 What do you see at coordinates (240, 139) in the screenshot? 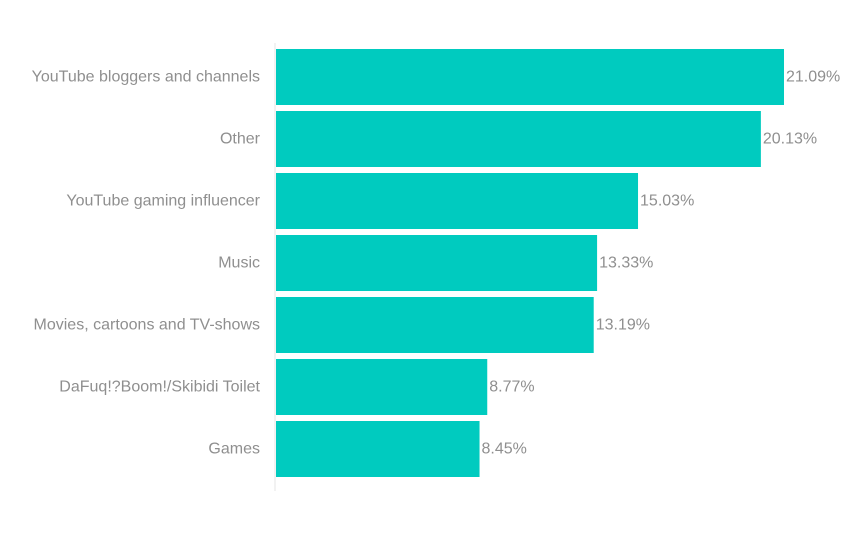
I see `category-label: Other` at bounding box center [240, 139].